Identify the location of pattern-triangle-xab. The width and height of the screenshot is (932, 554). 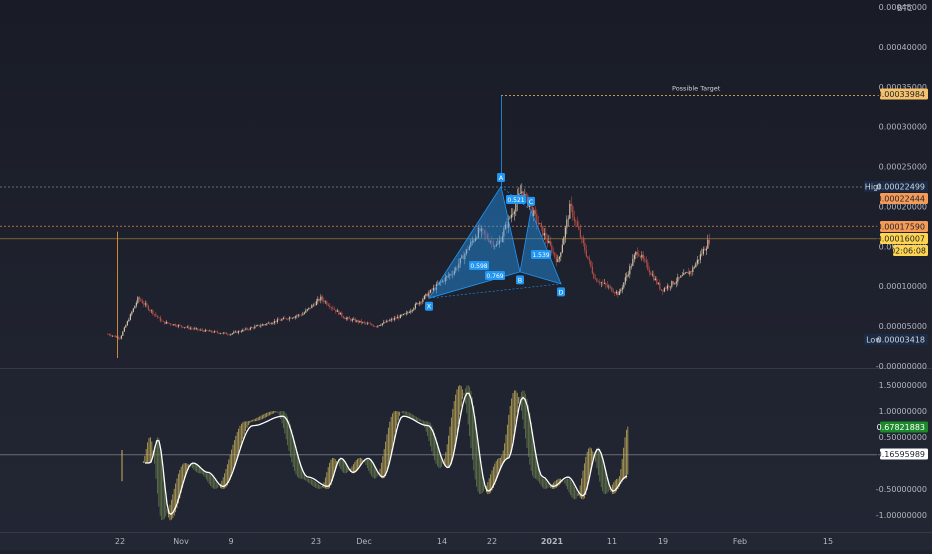
(474, 242).